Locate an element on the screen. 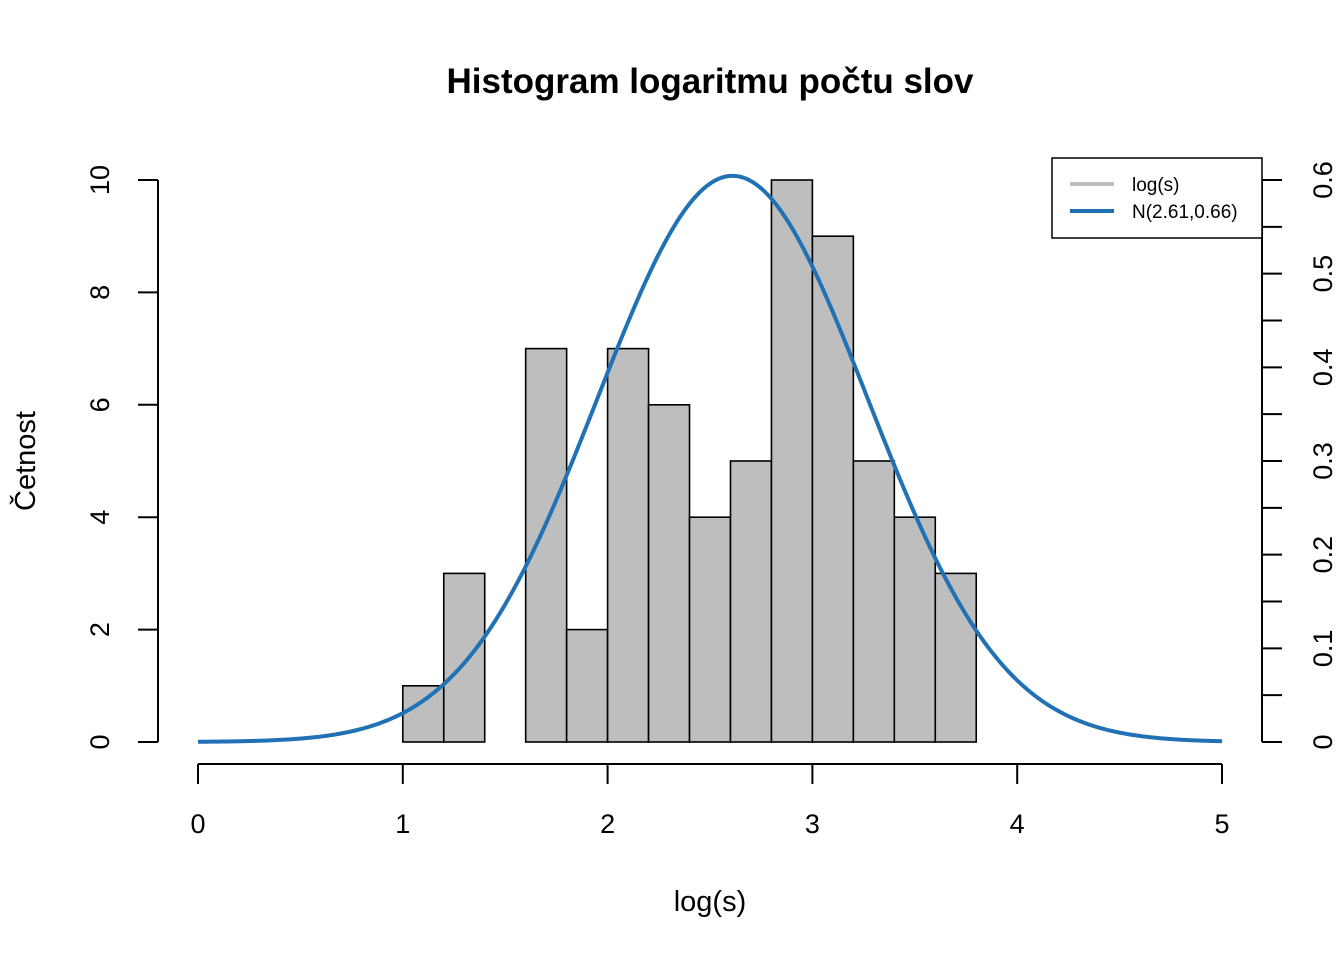 Image resolution: width=1344 pixels, height=960 pixels. y-axis-left: 0 2 4 6 8 10 is located at coordinates (122, 457).